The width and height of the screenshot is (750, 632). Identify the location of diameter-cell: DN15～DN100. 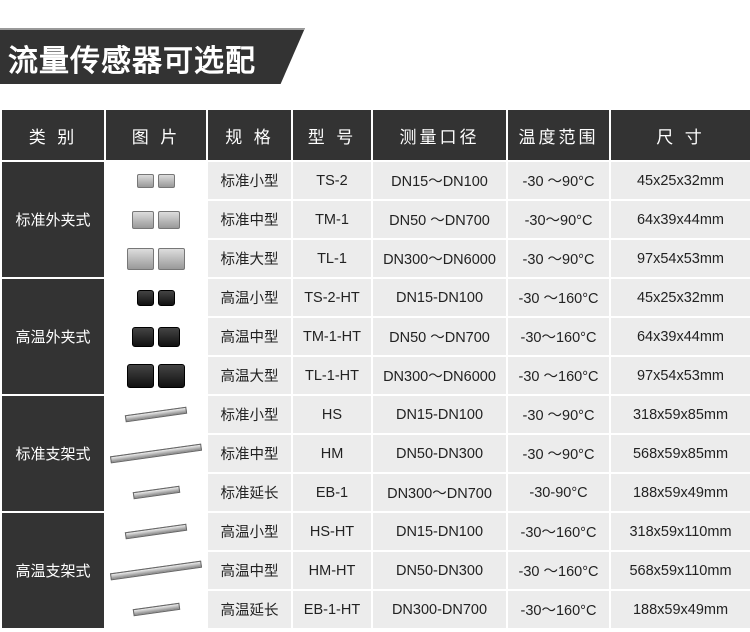
(439, 180).